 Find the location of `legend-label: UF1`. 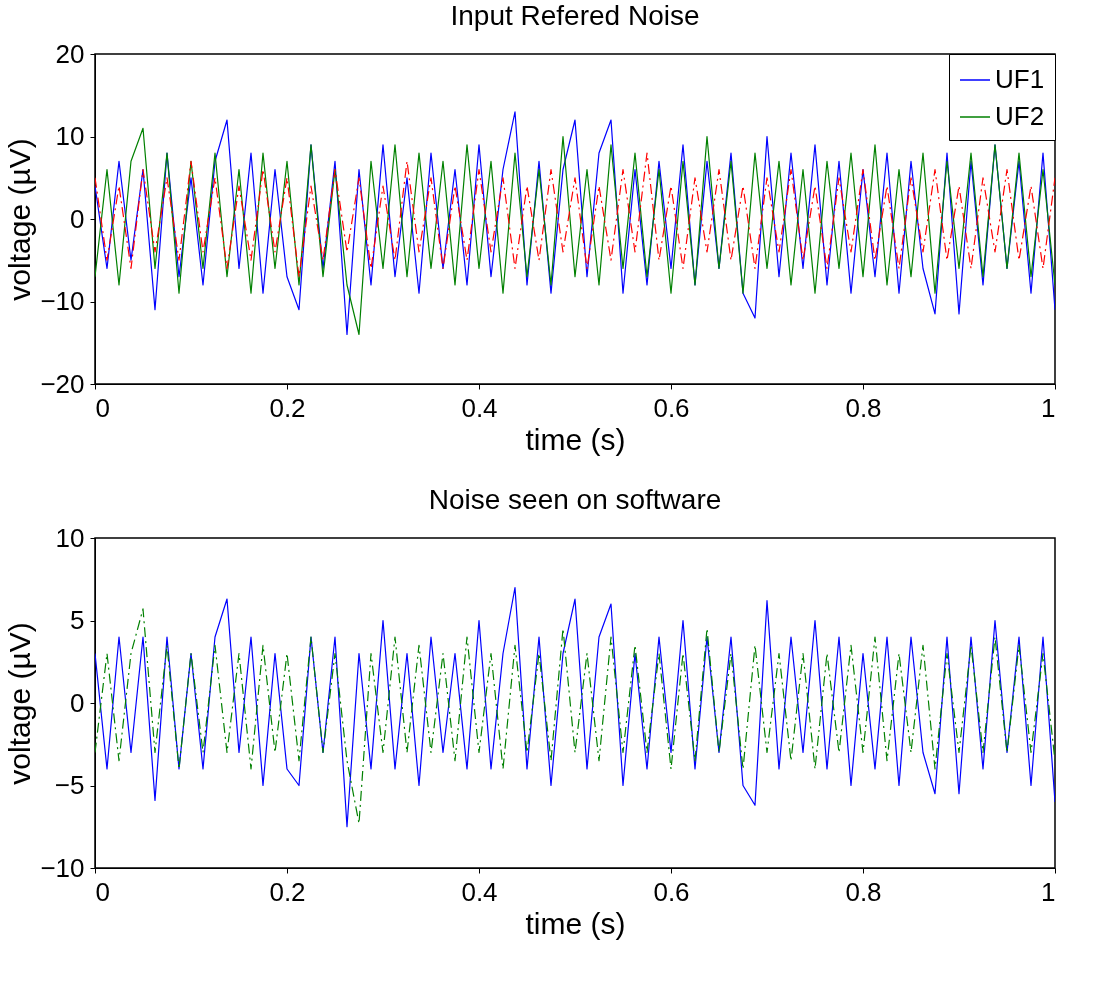

legend-label: UF1 is located at coordinates (1020, 79).